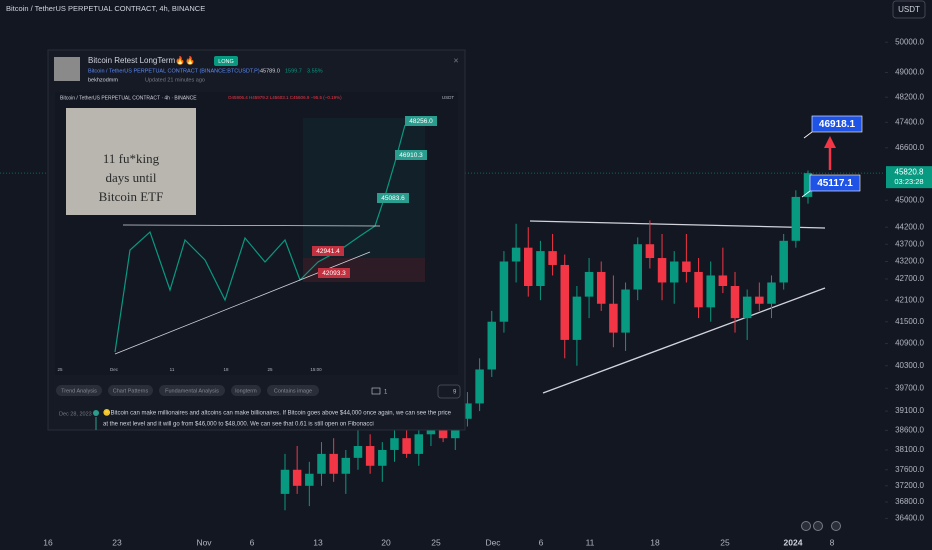  I want to click on idea-change: 1599.7, so click(293, 71).